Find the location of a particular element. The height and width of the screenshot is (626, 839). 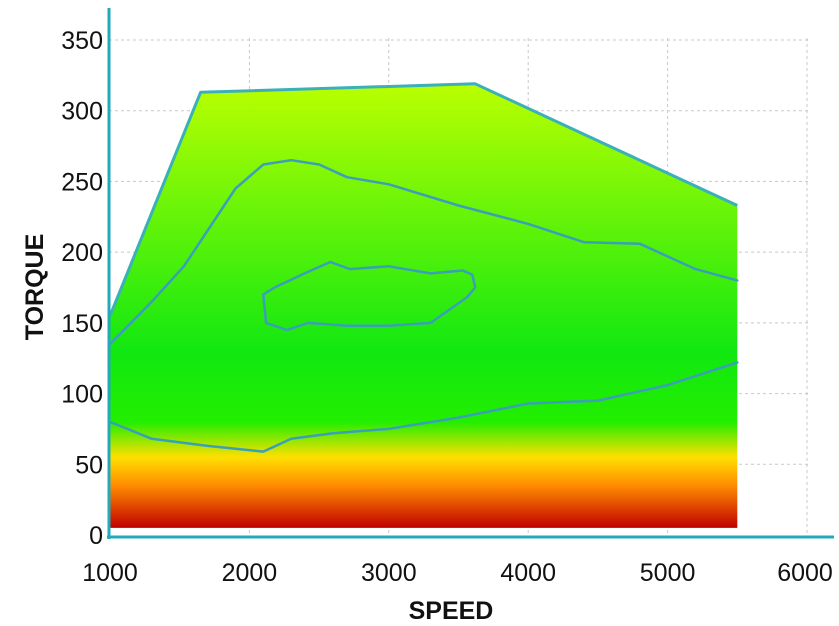

x-tick-label-4000: 4000 is located at coordinates (528, 573).